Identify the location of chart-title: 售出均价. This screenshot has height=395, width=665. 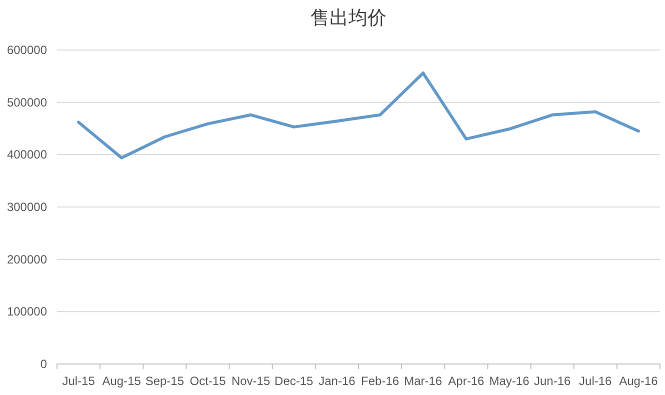
(348, 18).